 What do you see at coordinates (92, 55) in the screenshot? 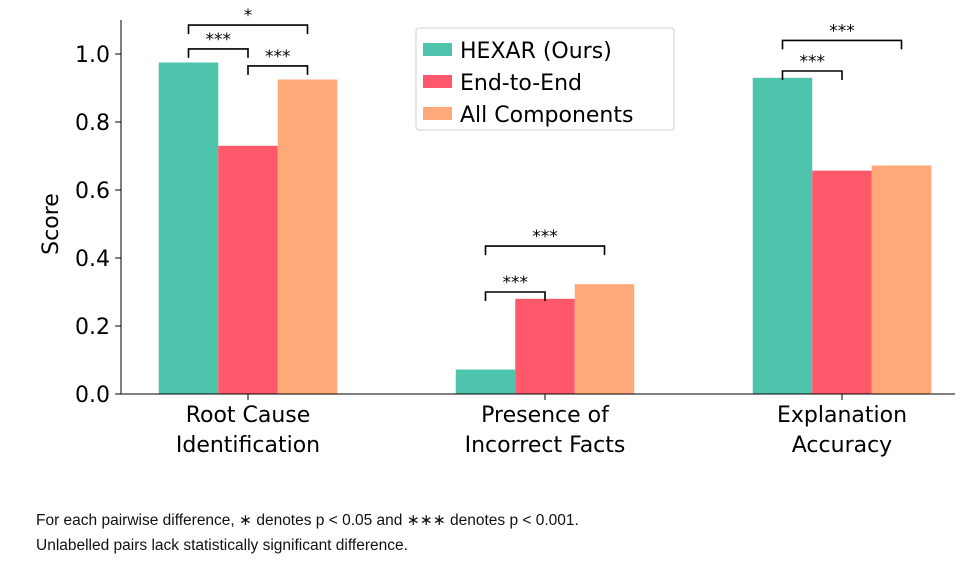
I see `y-tick-label: 1.0` at bounding box center [92, 55].